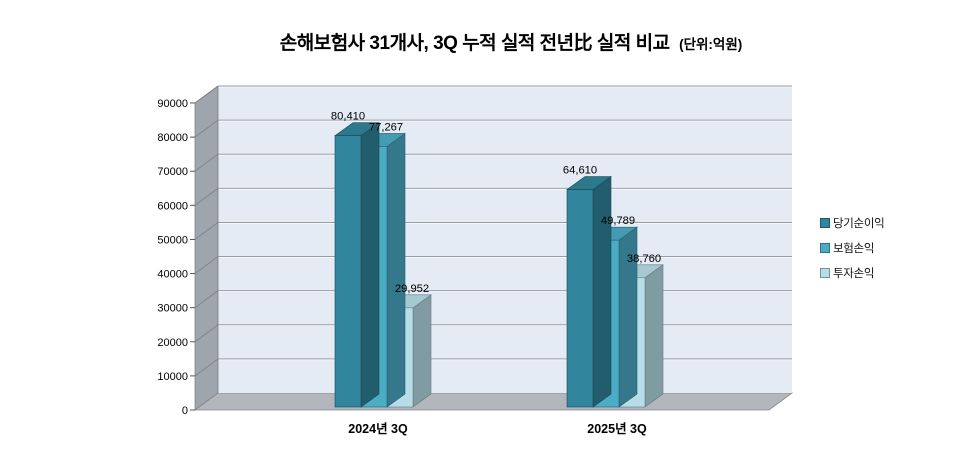  What do you see at coordinates (172, 343) in the screenshot?
I see `svg-text: 20000` at bounding box center [172, 343].